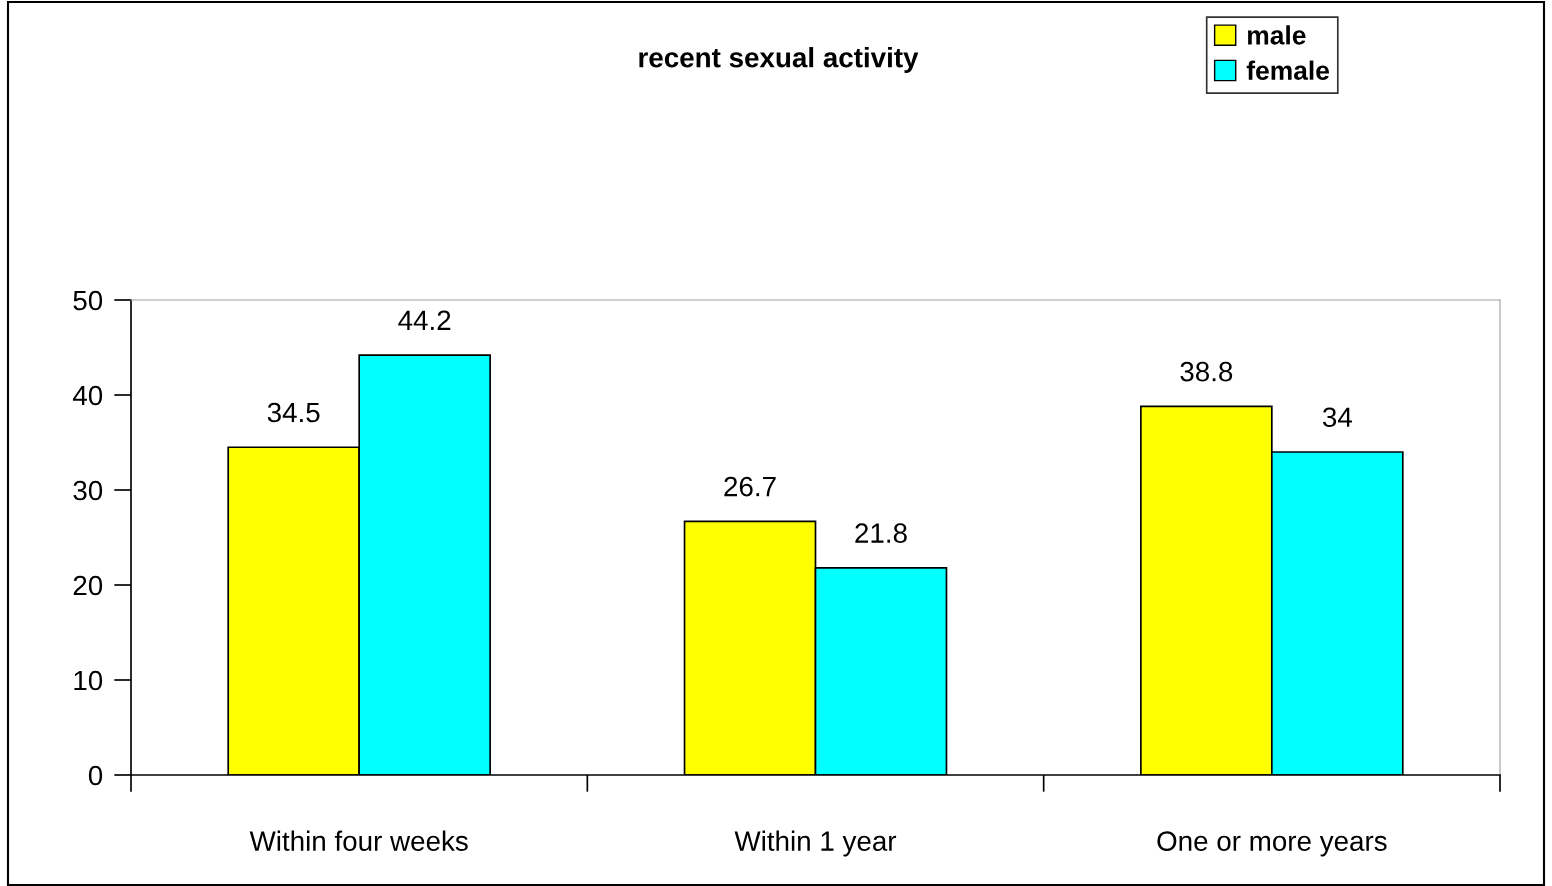  Describe the element at coordinates (95, 775) in the screenshot. I see `y-tick-label: 0` at that location.